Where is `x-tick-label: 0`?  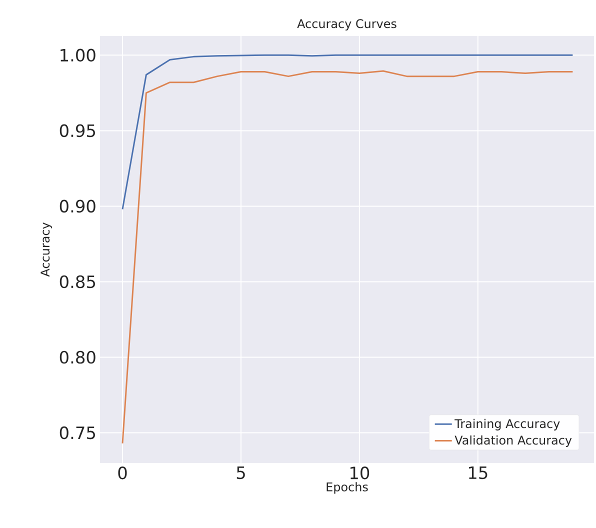
x-tick-label: 0 is located at coordinates (122, 473).